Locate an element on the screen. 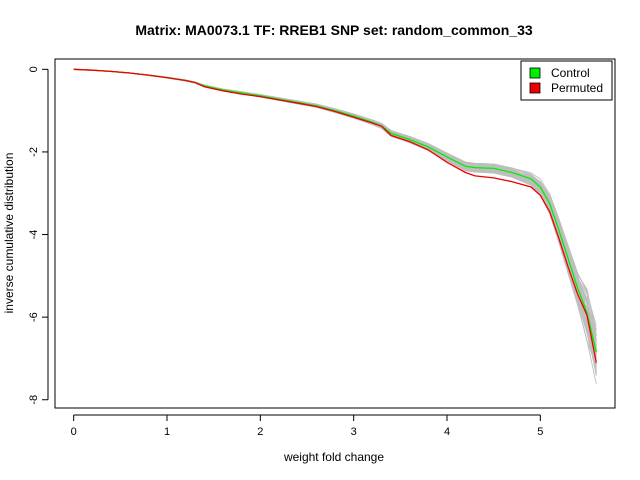  x-tick-label: 0 is located at coordinates (74, 432).